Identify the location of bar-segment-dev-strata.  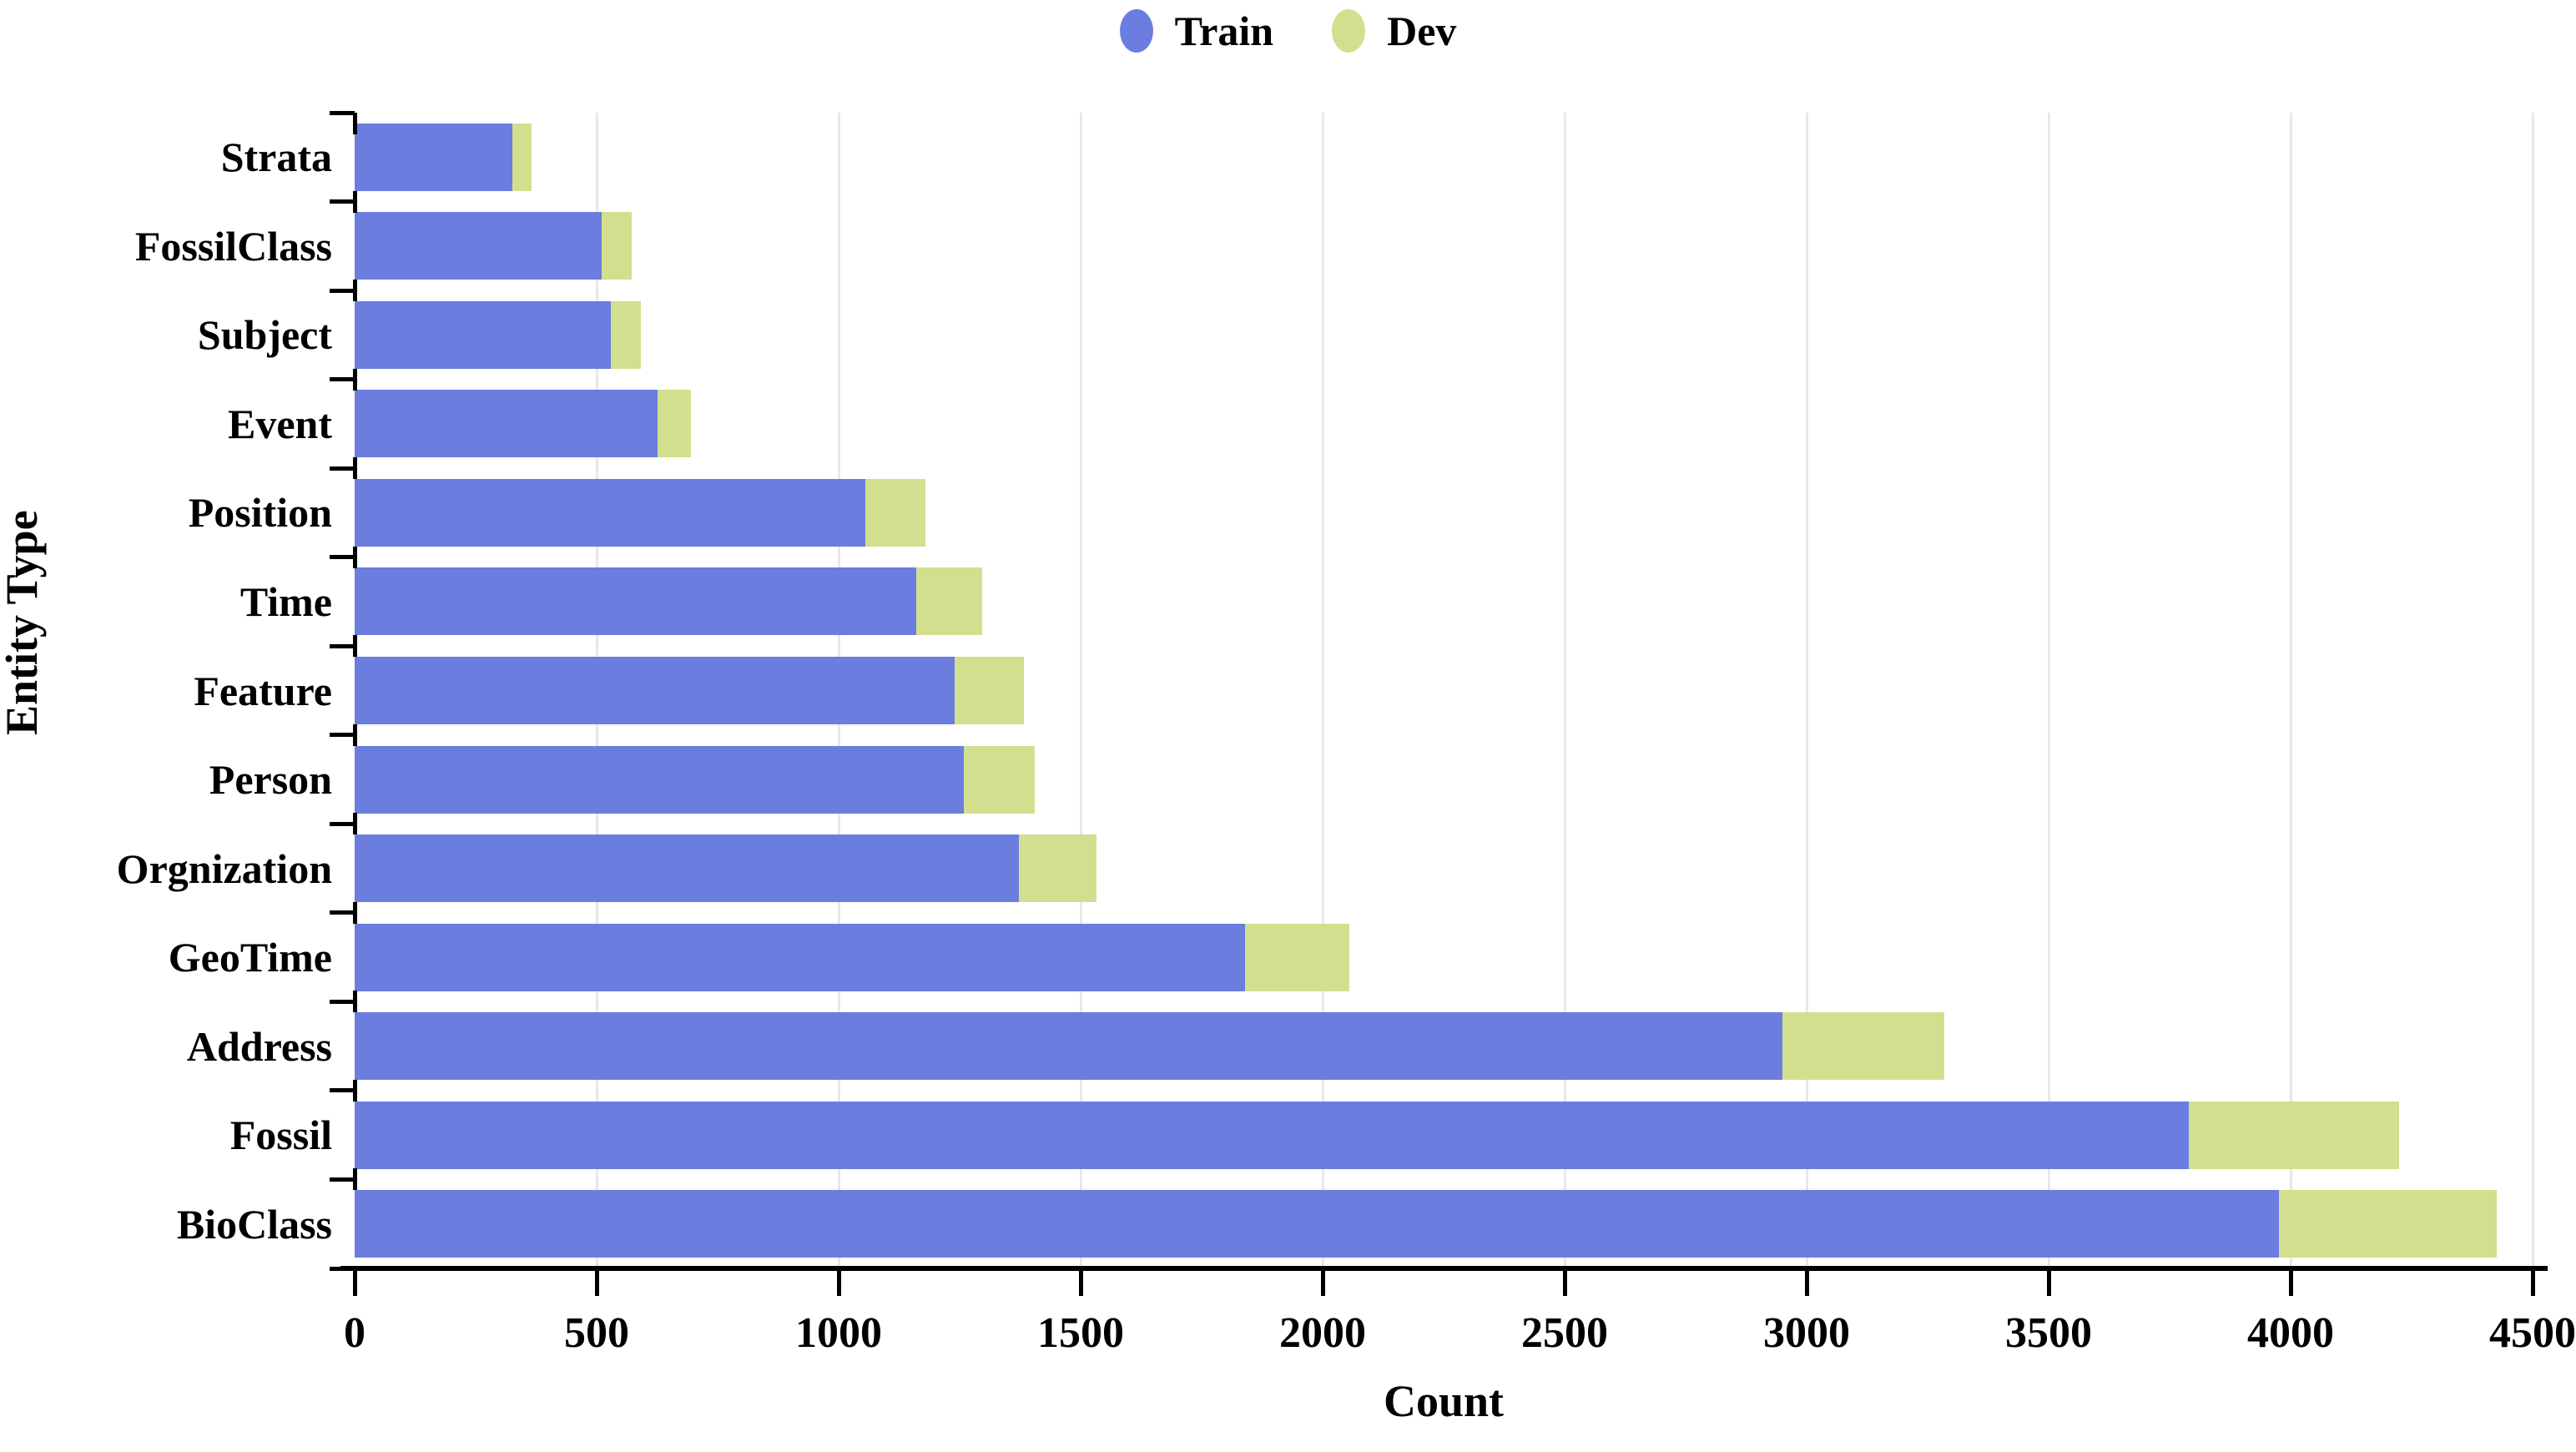
(522, 157).